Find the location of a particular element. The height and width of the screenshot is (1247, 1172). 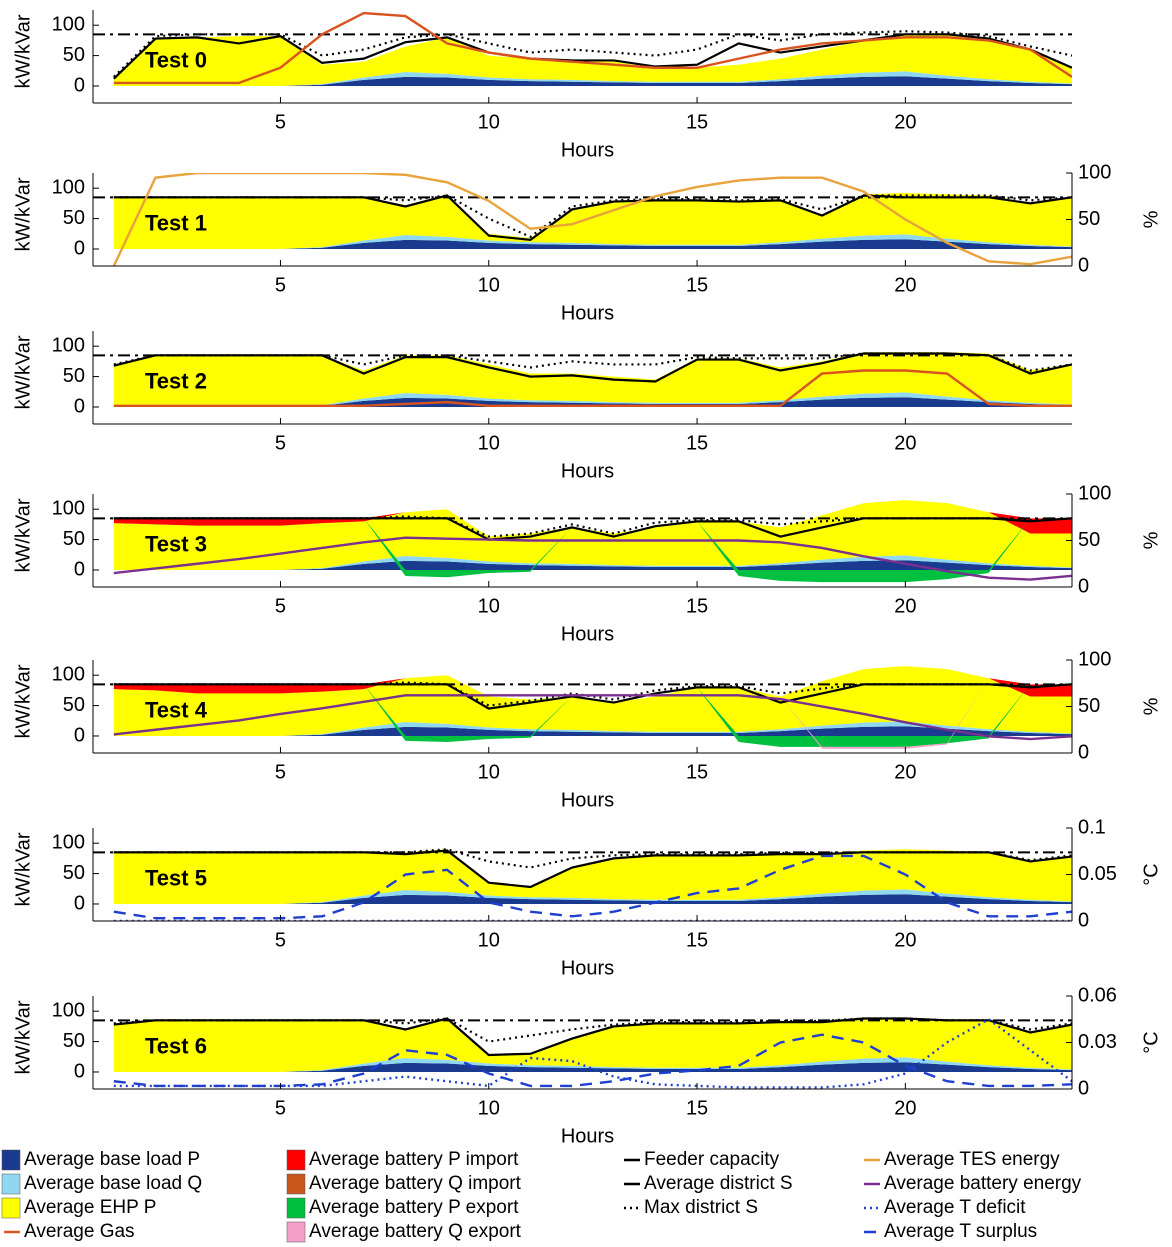

panel-label: Test 4 is located at coordinates (176, 709).